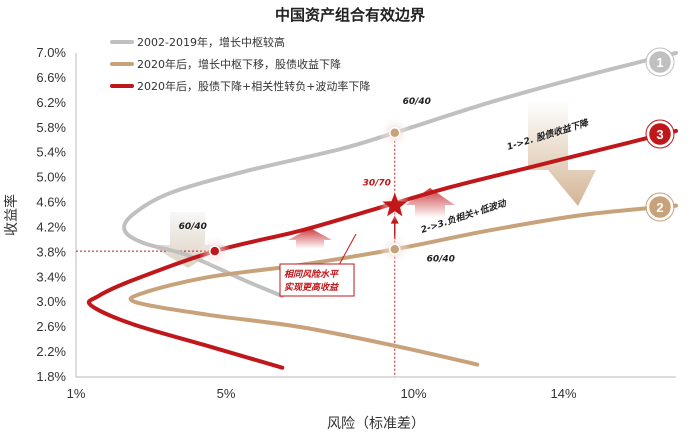  Describe the element at coordinates (211, 42) in the screenshot. I see `legend-label: 2002-2019年，增长中枢较高` at that location.